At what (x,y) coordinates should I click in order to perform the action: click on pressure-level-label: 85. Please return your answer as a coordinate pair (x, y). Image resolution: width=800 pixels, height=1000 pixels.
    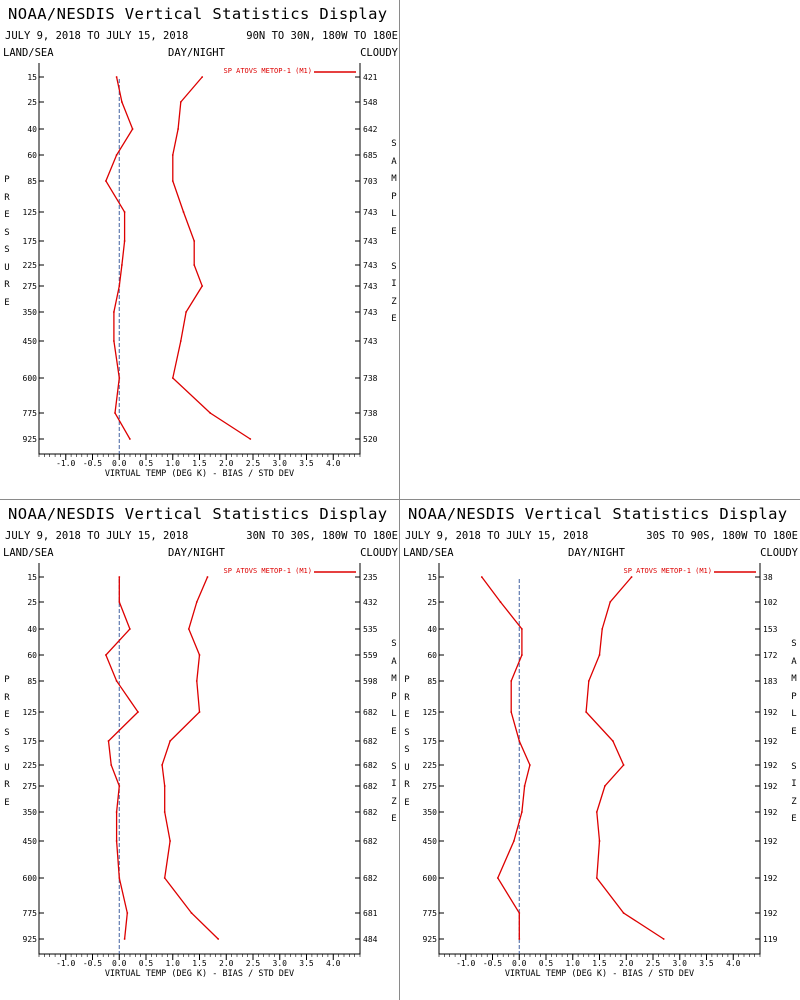
    Looking at the image, I should click on (32, 681).